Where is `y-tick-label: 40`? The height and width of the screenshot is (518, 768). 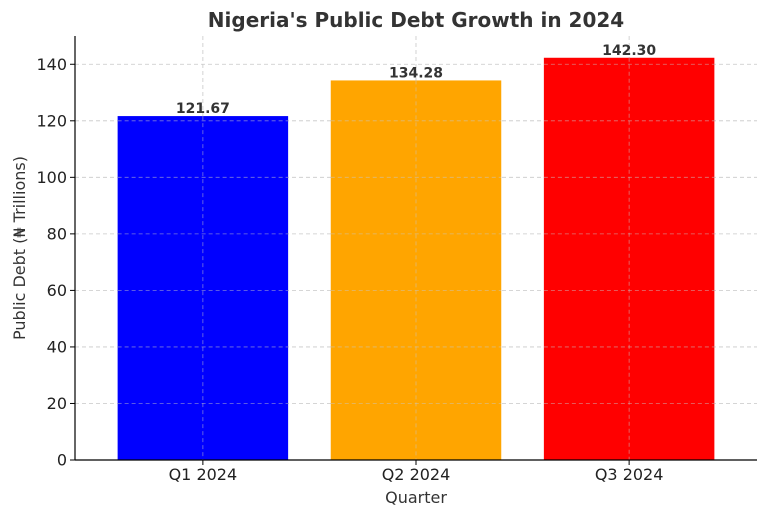 y-tick-label: 40 is located at coordinates (57, 346).